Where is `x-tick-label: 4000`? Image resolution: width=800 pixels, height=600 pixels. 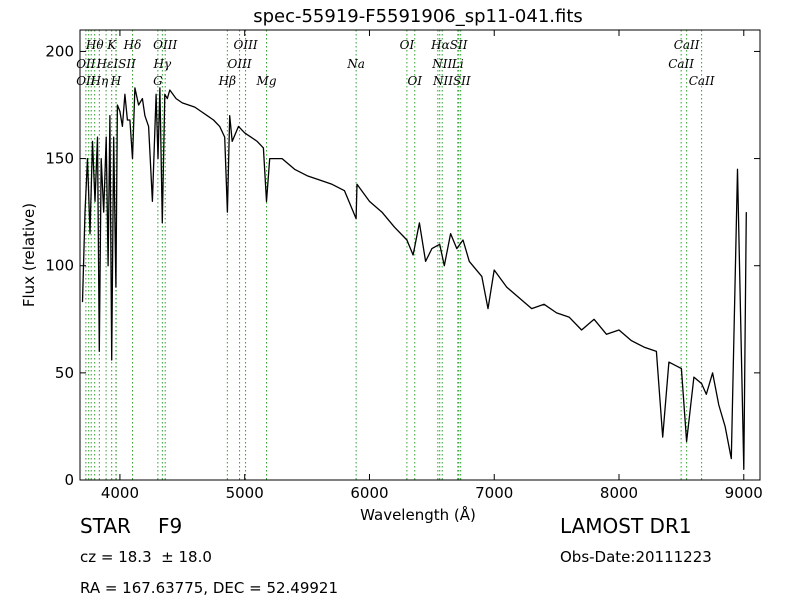 x-tick-label: 4000 is located at coordinates (120, 493).